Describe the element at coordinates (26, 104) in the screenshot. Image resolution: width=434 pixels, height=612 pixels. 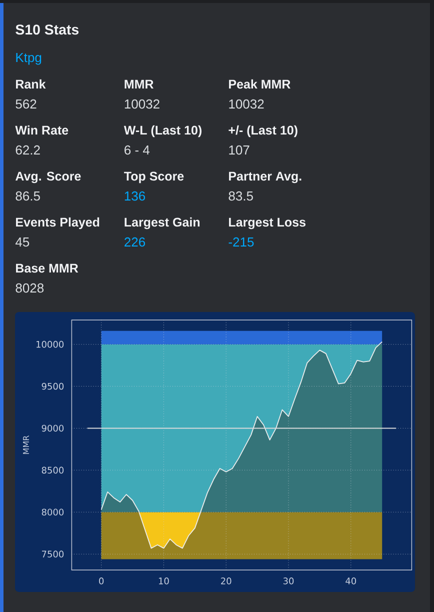
I see `text: 562` at that location.